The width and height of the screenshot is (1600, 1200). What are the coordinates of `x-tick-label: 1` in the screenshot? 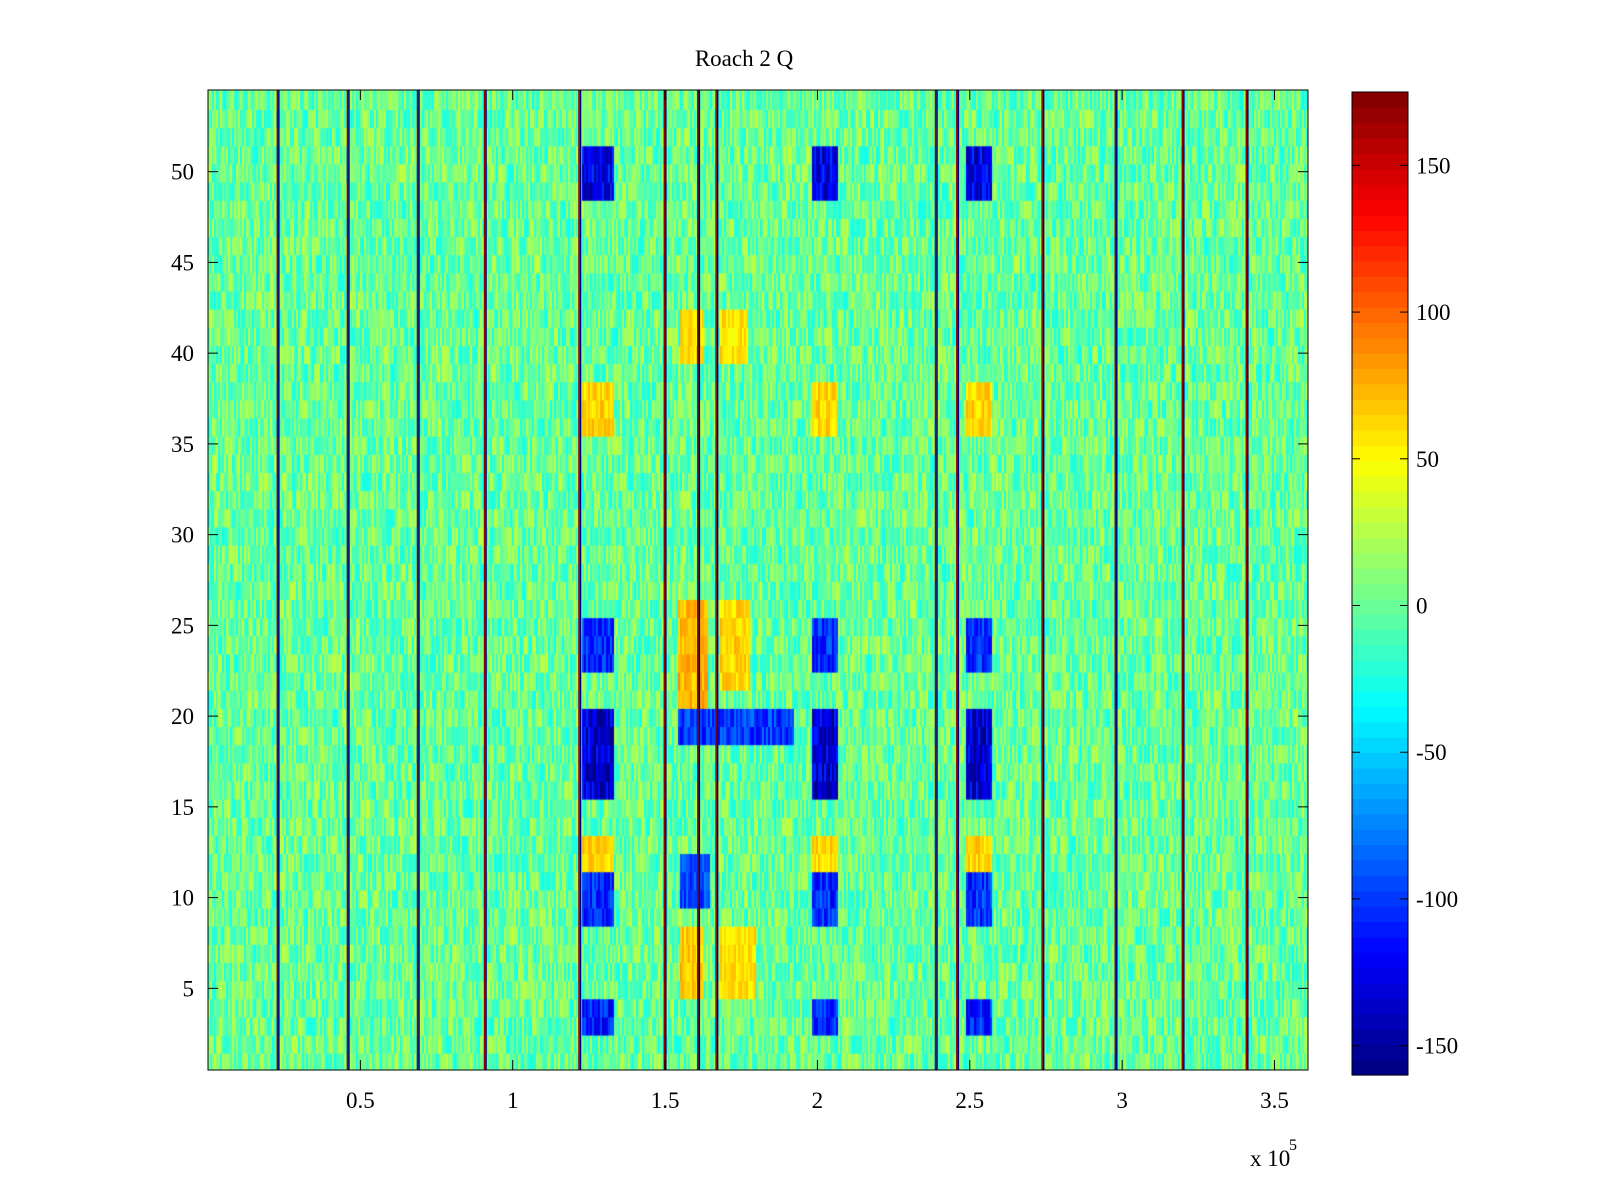 It's located at (513, 1100).